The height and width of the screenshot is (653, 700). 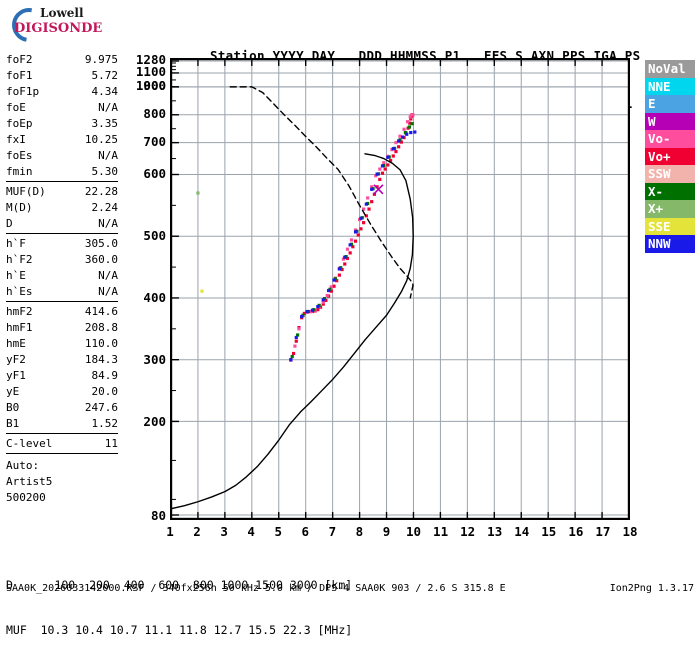 I want to click on param-value: 247.6, so click(x=101, y=407).